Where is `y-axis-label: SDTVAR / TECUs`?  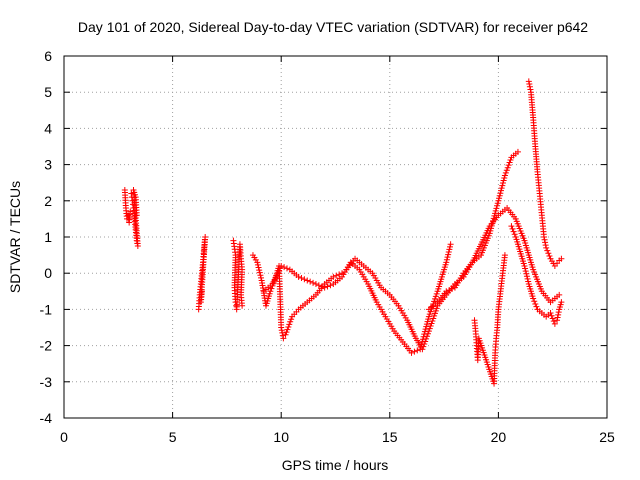
y-axis-label: SDTVAR / TECUs is located at coordinates (15, 237).